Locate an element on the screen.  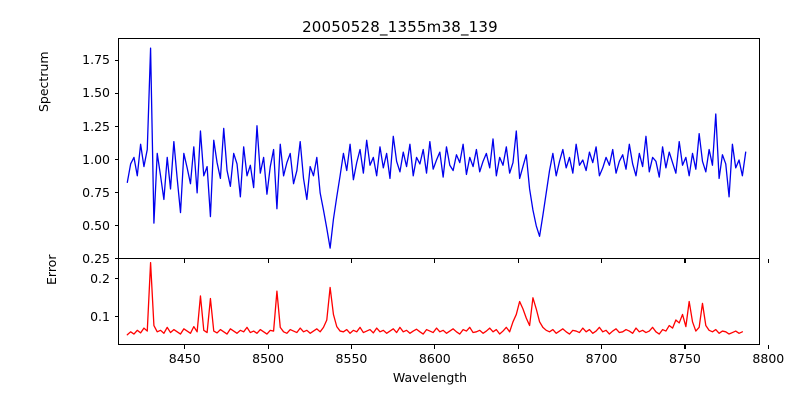
y-tick-label-error: 0.2 is located at coordinates (100, 278).